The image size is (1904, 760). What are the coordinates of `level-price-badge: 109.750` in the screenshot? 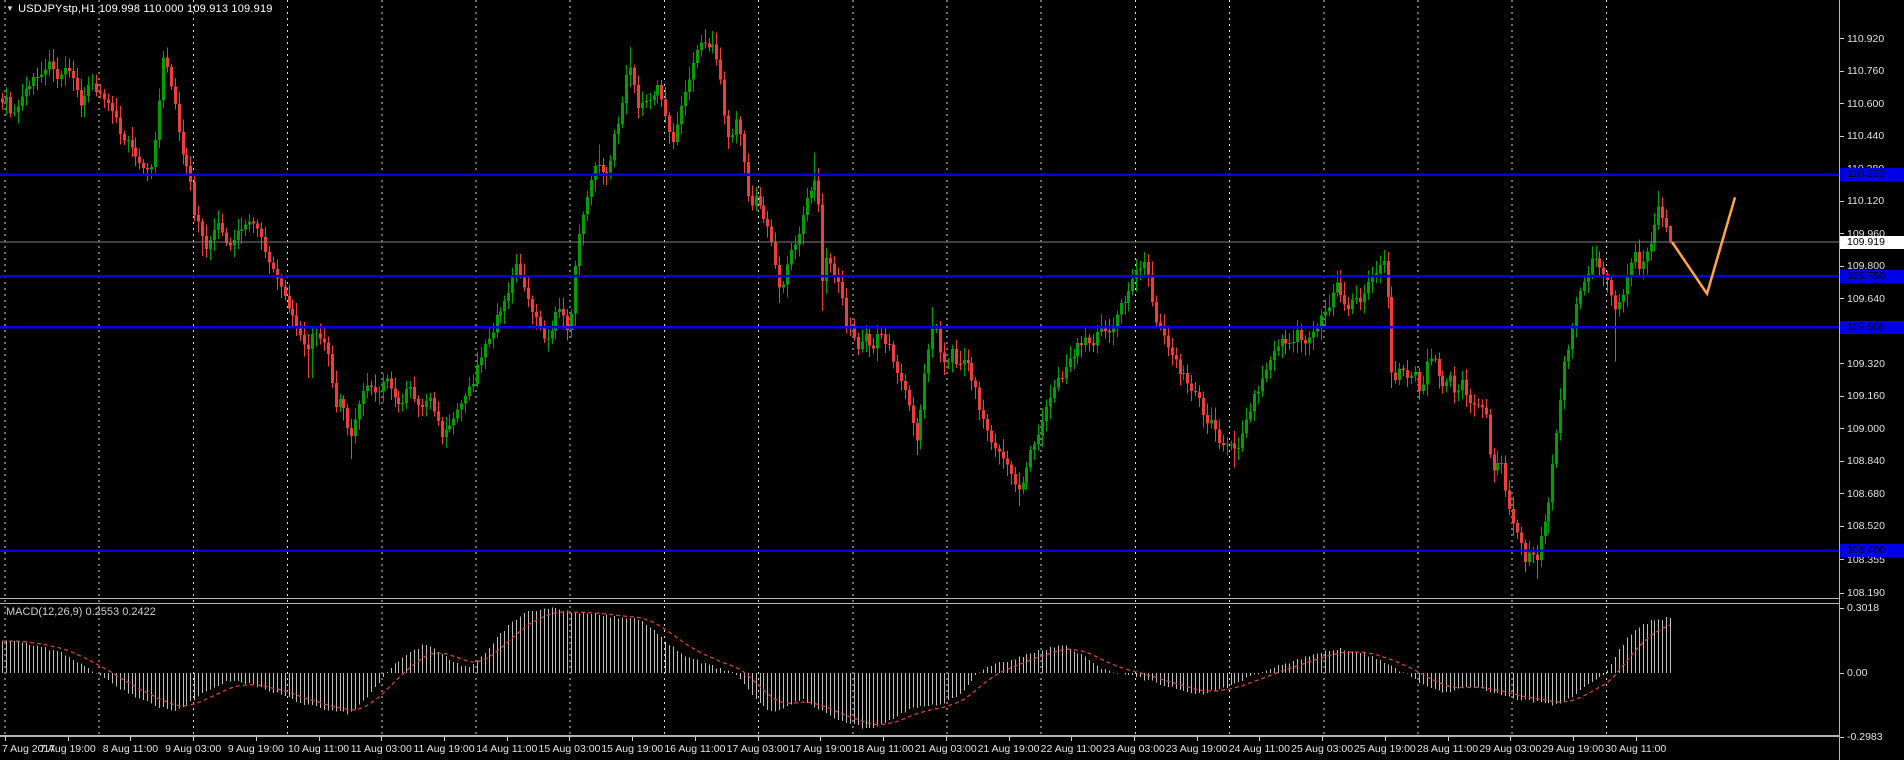 It's located at (1872, 276).